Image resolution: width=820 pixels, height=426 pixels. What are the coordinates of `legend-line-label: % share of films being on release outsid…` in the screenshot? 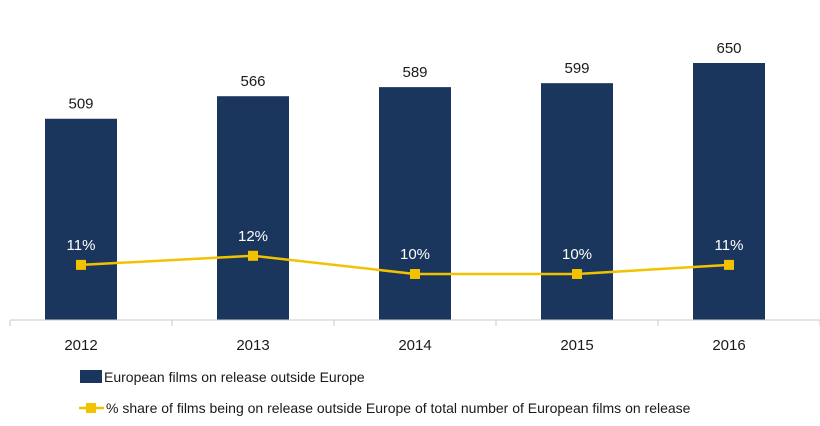 It's located at (398, 408).